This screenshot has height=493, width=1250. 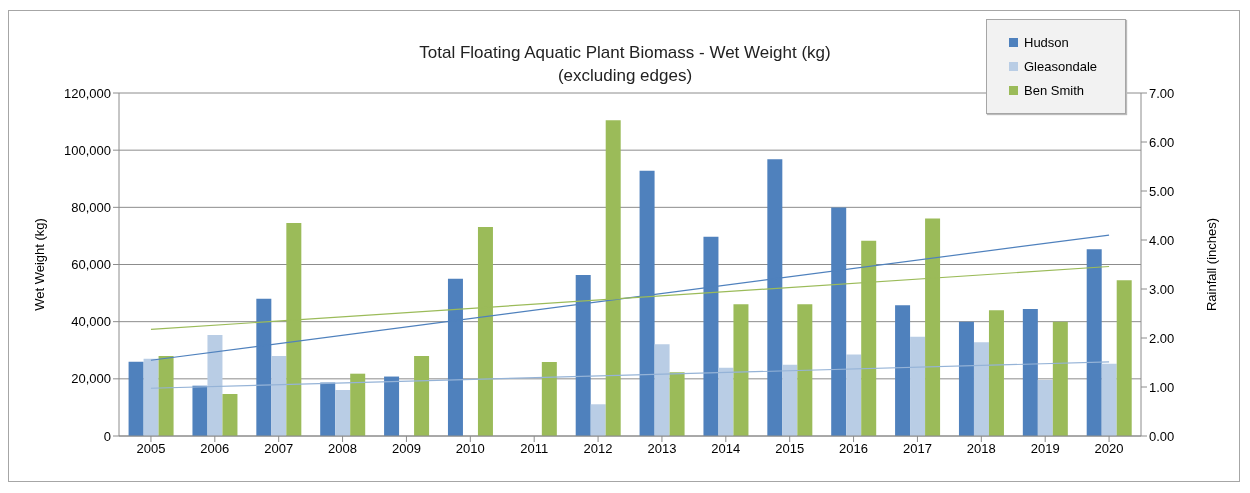 What do you see at coordinates (1046, 42) in the screenshot?
I see `legend-label: Hudson` at bounding box center [1046, 42].